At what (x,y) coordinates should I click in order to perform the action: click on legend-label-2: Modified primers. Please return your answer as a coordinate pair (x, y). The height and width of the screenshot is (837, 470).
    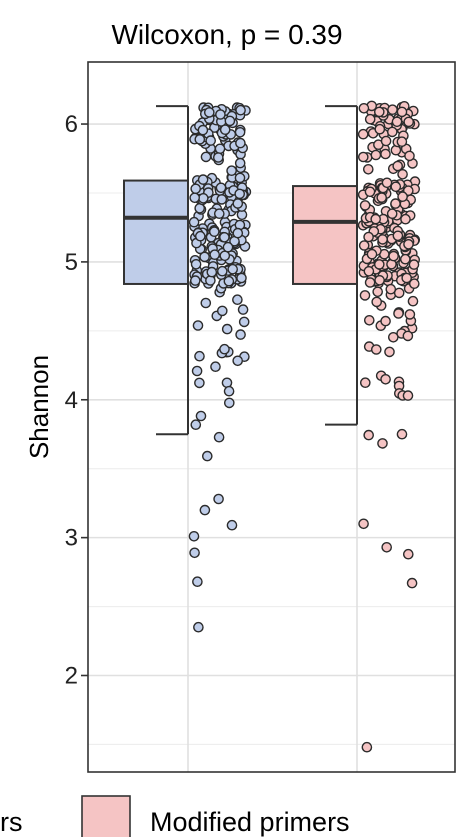
    Looking at the image, I should click on (250, 822).